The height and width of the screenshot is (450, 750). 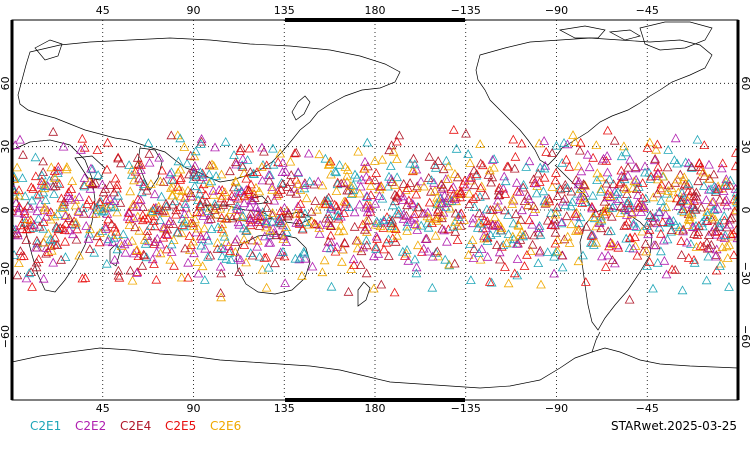 I want to click on left-latitude-labels: 60 30 0 −30 −60, so click(x=6, y=212).